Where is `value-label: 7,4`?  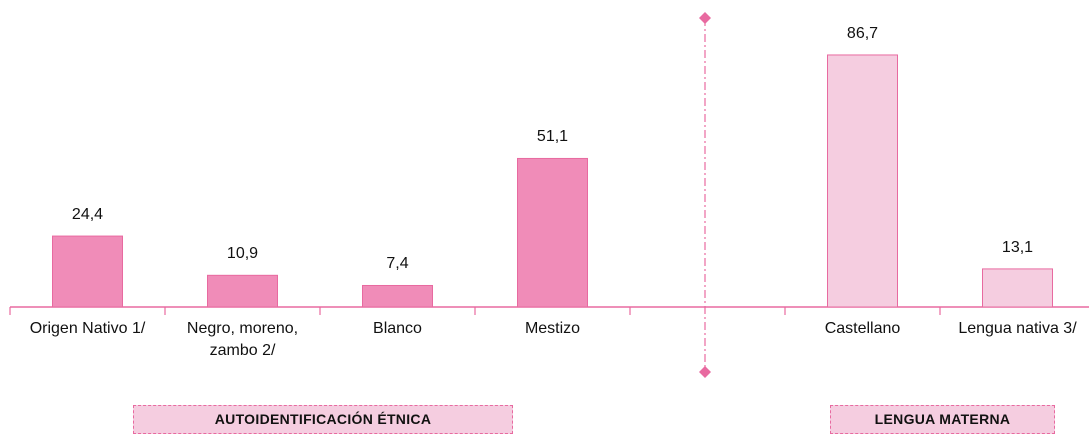 value-label: 7,4 is located at coordinates (397, 264).